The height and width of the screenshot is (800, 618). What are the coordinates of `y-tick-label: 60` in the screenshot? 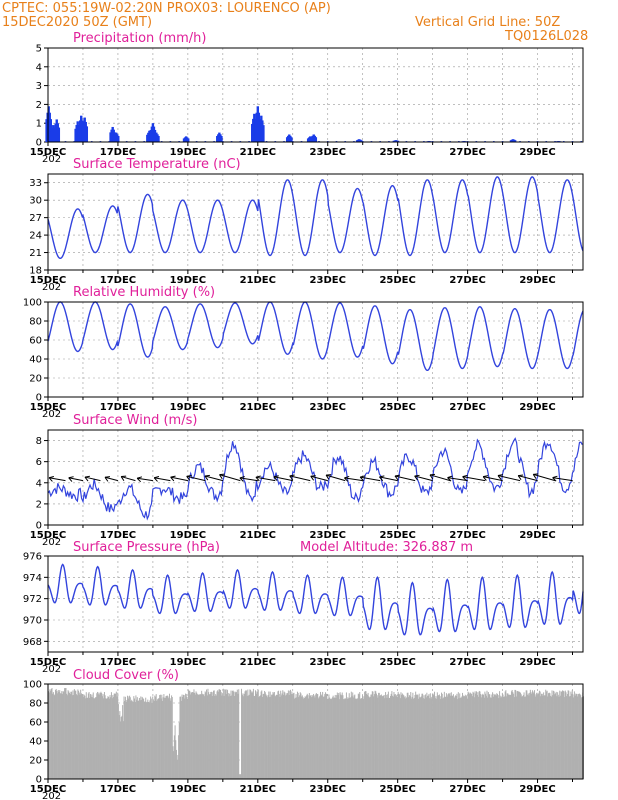 It's located at (35, 723).